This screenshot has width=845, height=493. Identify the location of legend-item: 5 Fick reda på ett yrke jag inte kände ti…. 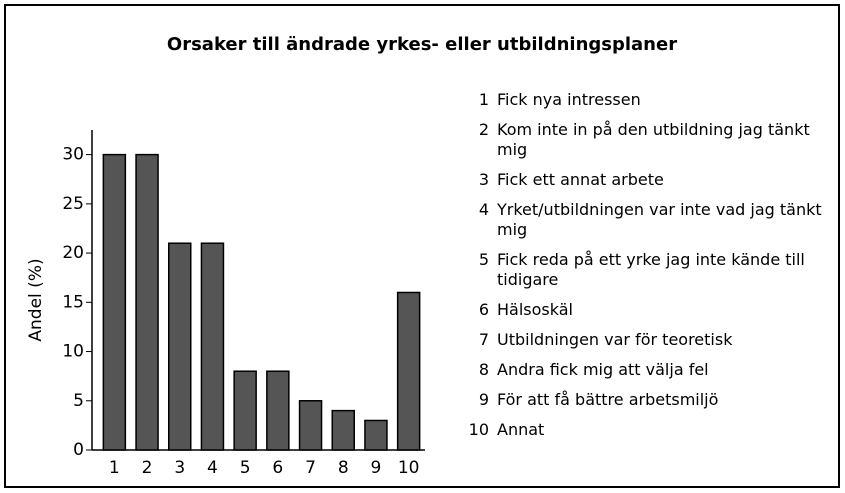
(647, 270).